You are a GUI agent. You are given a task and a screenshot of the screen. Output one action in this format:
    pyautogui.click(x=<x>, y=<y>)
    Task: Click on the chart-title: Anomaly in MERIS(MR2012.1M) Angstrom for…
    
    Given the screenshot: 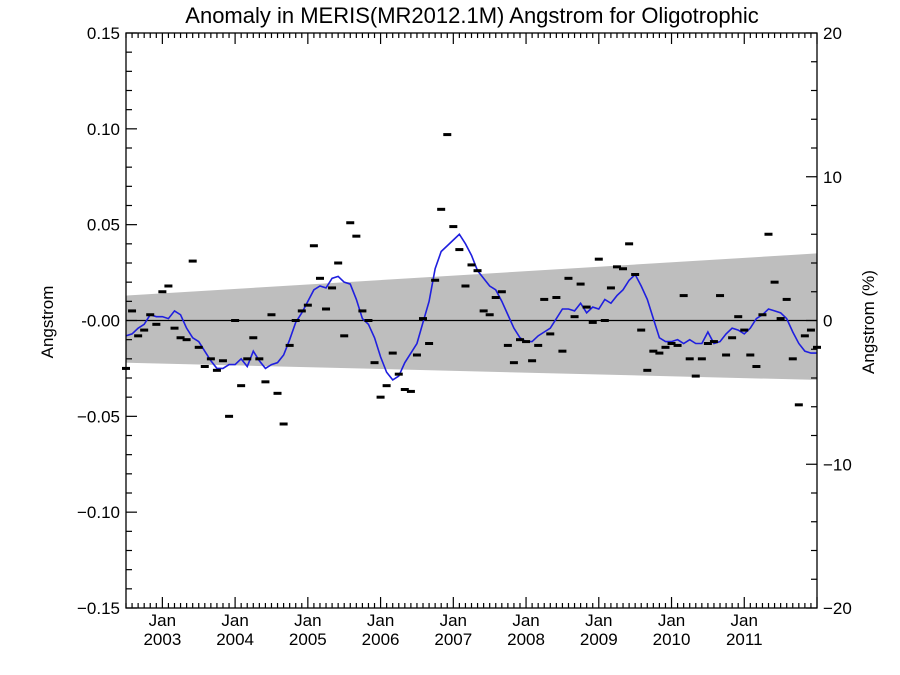 What is the action you would take?
    pyautogui.click(x=471, y=15)
    